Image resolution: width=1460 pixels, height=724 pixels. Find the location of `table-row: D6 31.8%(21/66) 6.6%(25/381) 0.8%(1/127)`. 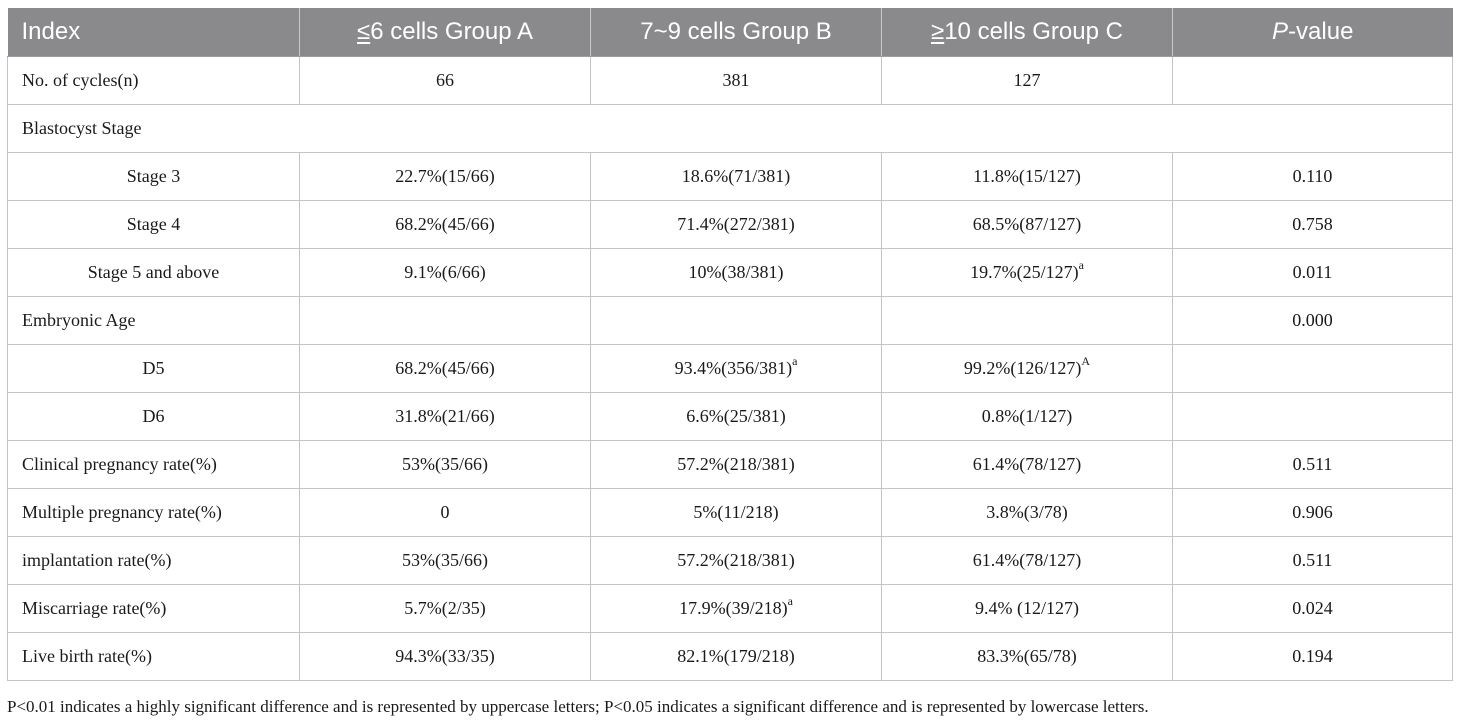

table-row: D6 31.8%(21/66) 6.6%(25/381) 0.8%(1/127) is located at coordinates (730, 416).